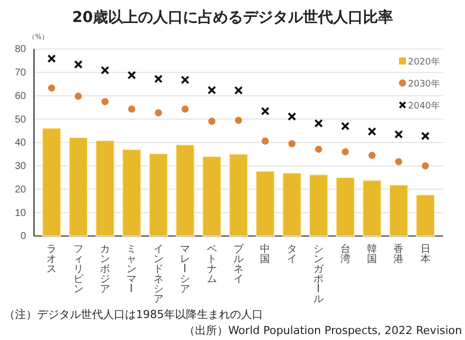 This screenshot has width=465, height=340. Describe the element at coordinates (291, 254) in the screenshot. I see `x-tick-label: タイ` at that location.